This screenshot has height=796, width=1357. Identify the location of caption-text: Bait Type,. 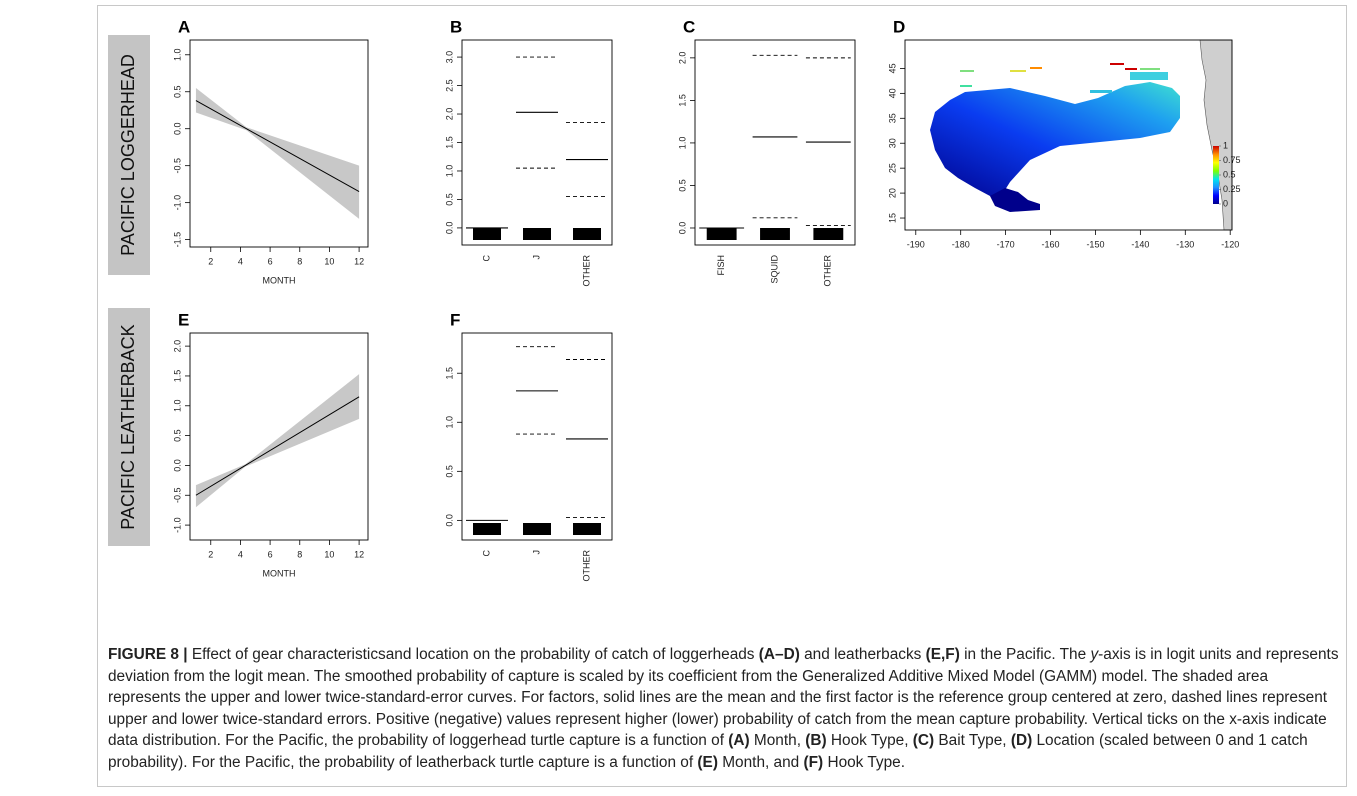
(972, 741).